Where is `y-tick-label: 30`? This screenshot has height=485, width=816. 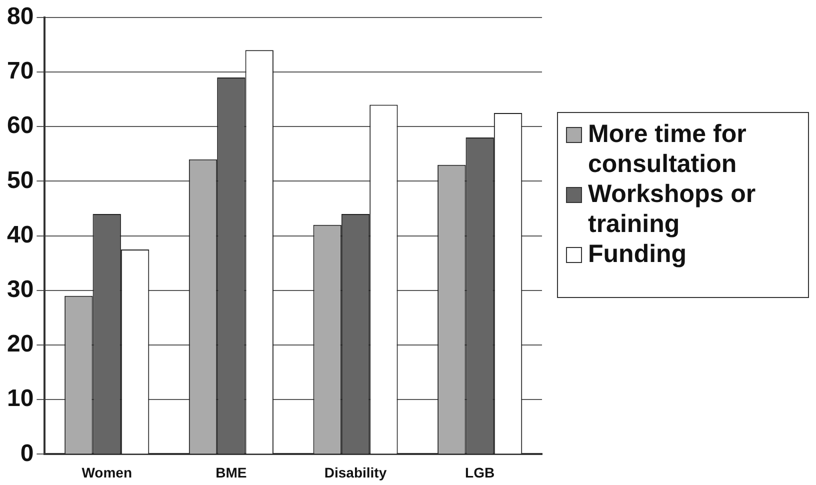 y-tick-label: 30 is located at coordinates (20, 290).